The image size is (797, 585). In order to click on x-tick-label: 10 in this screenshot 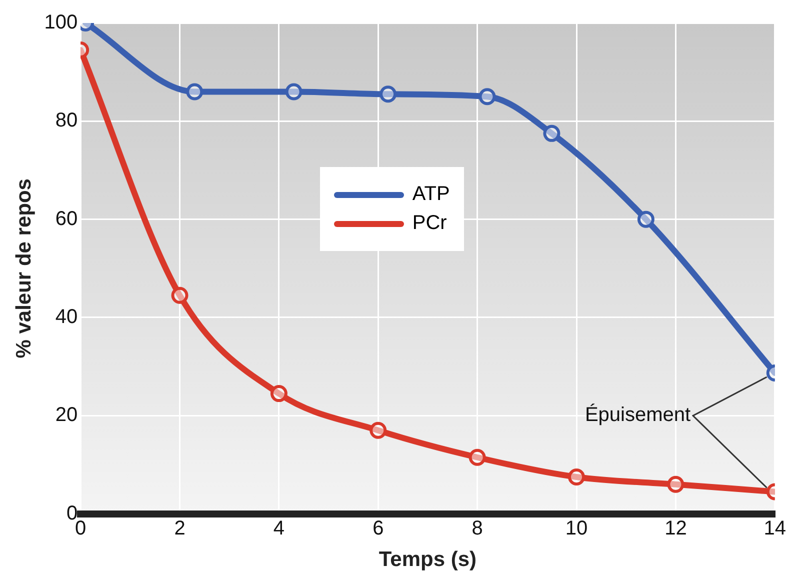, I will do `click(576, 528)`.